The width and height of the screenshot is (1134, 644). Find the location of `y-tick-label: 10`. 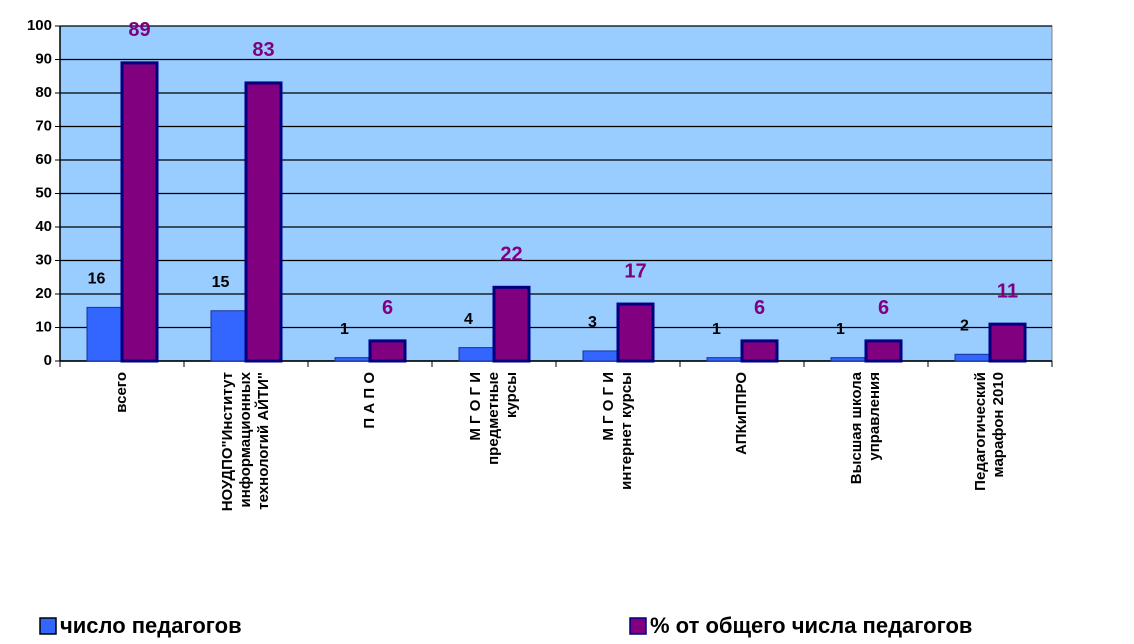

y-tick-label: 10 is located at coordinates (43, 326).